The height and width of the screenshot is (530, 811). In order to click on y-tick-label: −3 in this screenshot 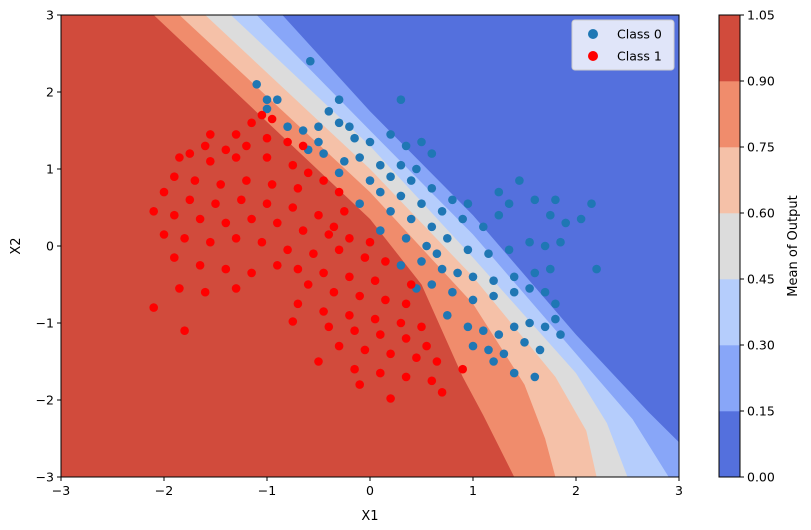, I will do `click(45, 477)`.